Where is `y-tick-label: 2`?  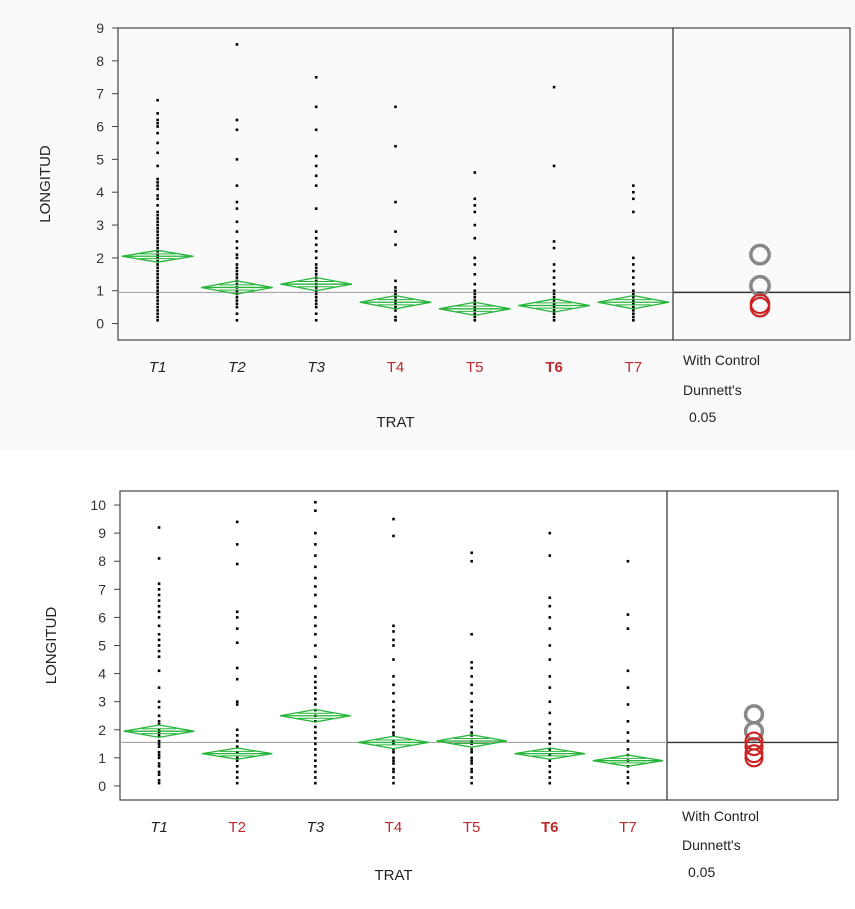 y-tick-label: 2 is located at coordinates (102, 730).